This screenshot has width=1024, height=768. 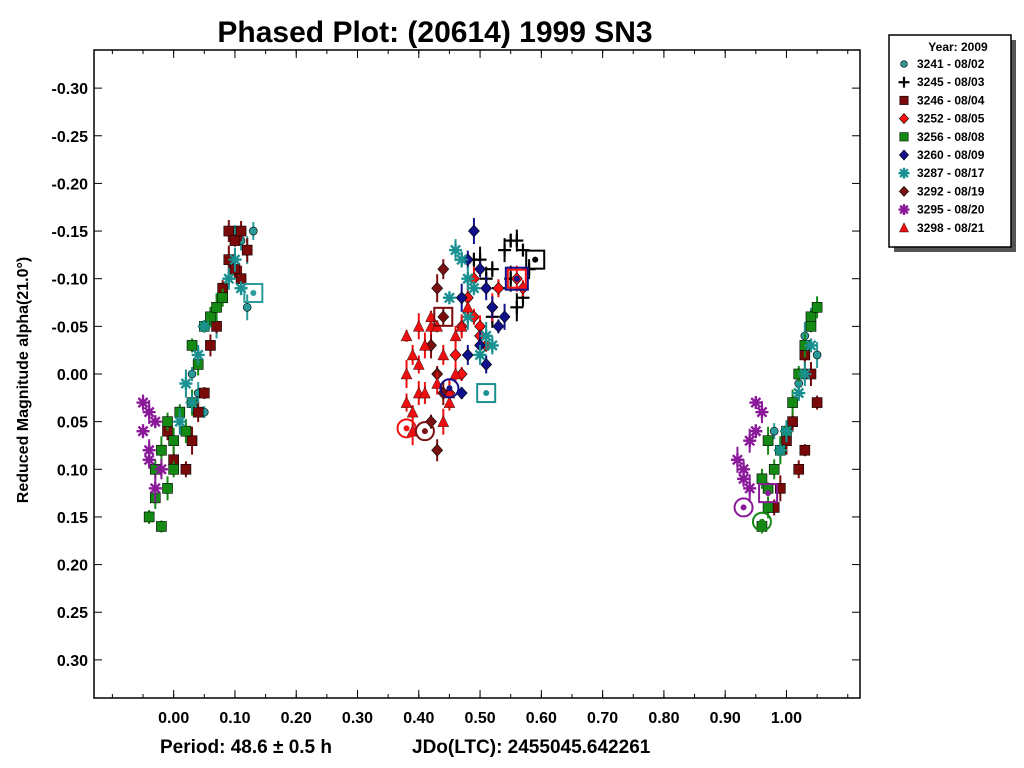 I want to click on y-tick-label: 0.25, so click(x=72, y=613).